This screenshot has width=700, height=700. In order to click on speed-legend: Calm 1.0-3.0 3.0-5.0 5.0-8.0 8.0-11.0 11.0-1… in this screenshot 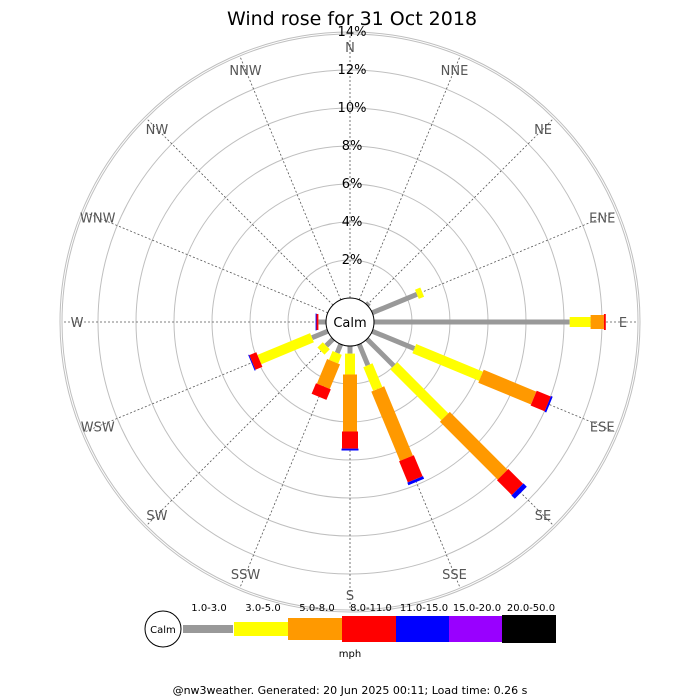, I will do `click(350, 625)`.